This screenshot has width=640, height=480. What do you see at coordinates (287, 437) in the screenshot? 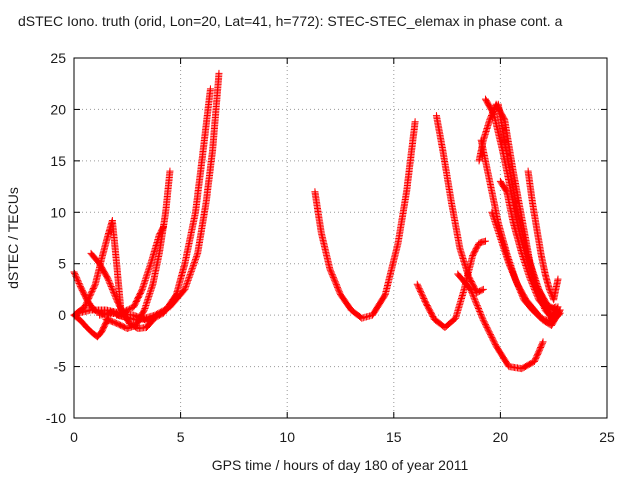
I see `x-tick-label: 10` at bounding box center [287, 437].